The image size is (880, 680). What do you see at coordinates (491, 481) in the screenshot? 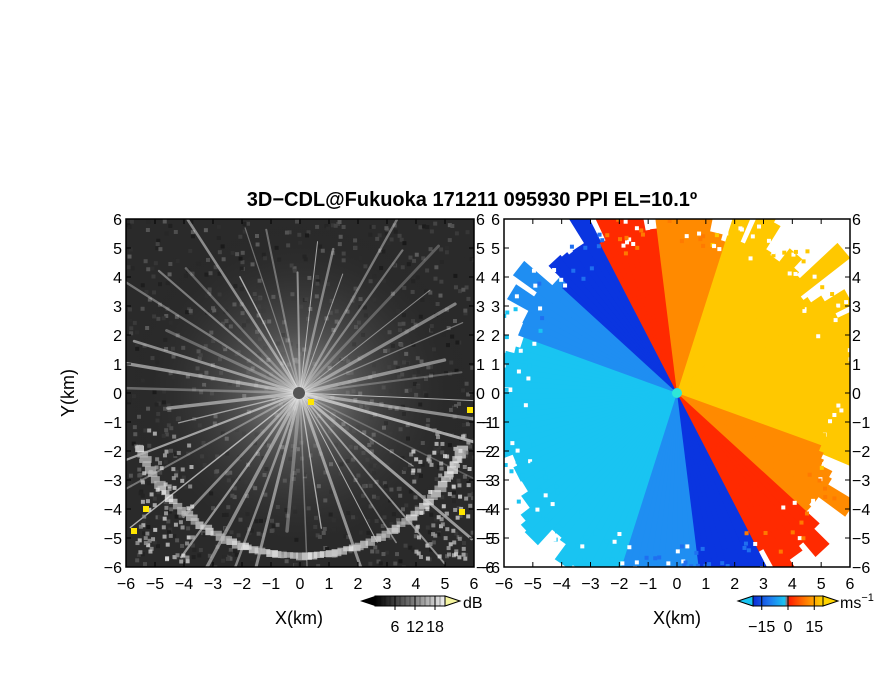
I see `velocity-y-tick-label: −3` at bounding box center [491, 481].